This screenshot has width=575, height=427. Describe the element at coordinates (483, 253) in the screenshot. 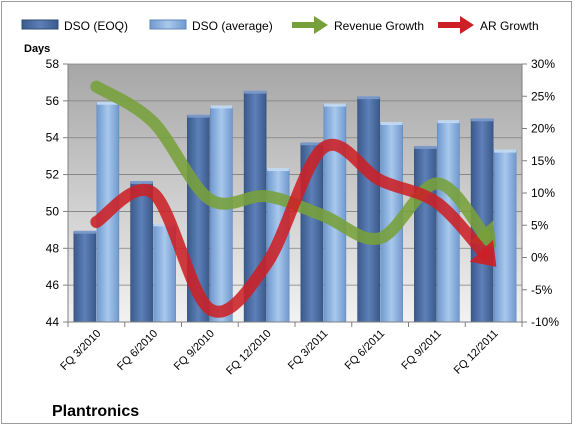

I see `arrowhead-ar-growth` at that location.